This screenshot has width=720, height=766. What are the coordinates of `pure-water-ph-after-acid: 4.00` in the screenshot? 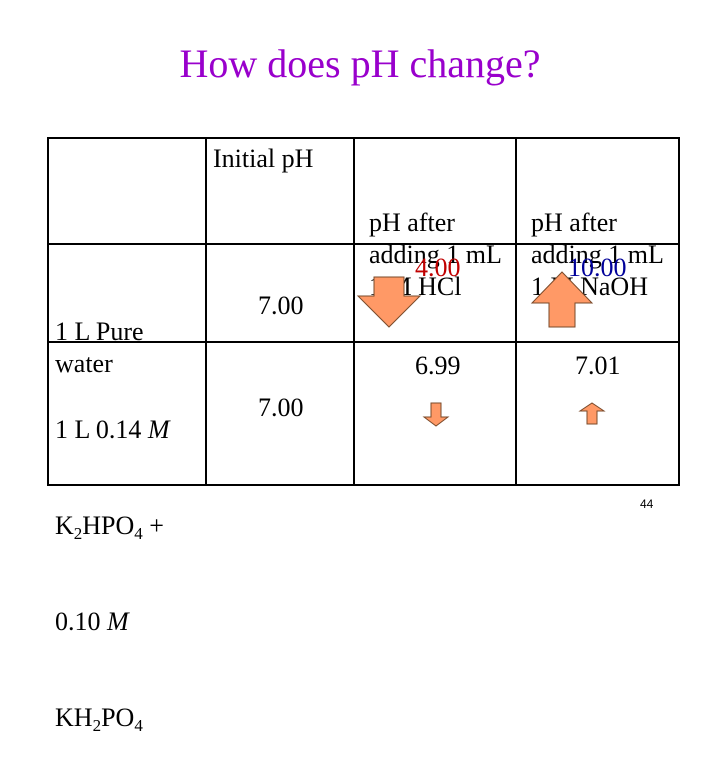 It's located at (438, 267).